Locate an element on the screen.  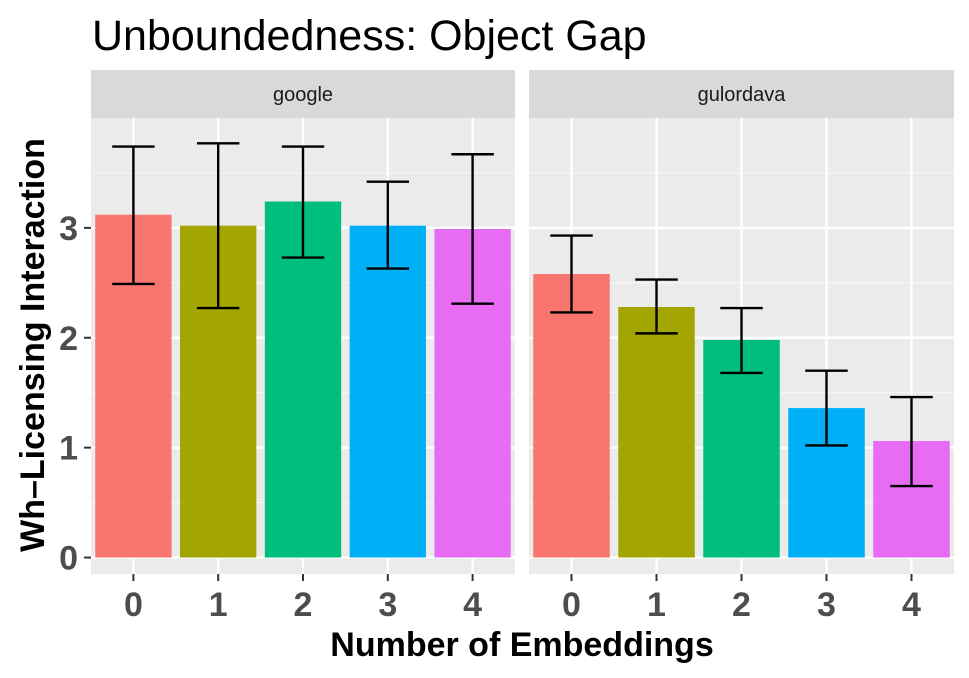
x-tick-label-google-3: 3 is located at coordinates (387, 605).